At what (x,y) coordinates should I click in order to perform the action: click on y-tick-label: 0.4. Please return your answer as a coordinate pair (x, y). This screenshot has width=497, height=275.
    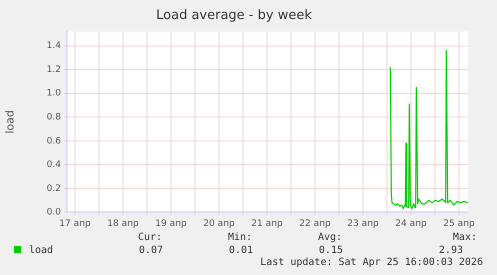
    Looking at the image, I should click on (54, 165).